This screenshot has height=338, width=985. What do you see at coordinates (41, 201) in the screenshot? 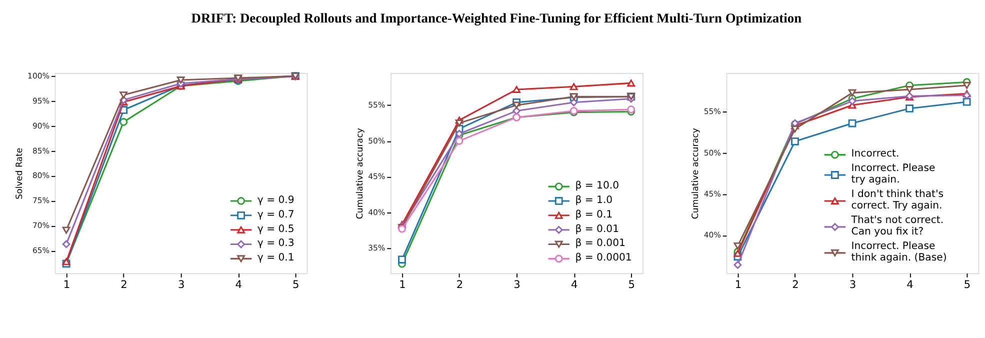
I see `y-tick-label: 75%` at bounding box center [41, 201].